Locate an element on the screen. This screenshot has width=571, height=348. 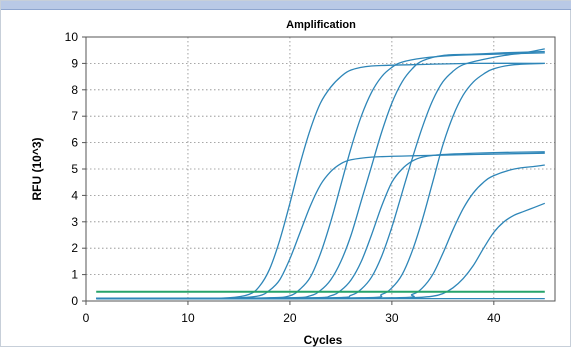
y-tick-label: 2 is located at coordinates (74, 248).